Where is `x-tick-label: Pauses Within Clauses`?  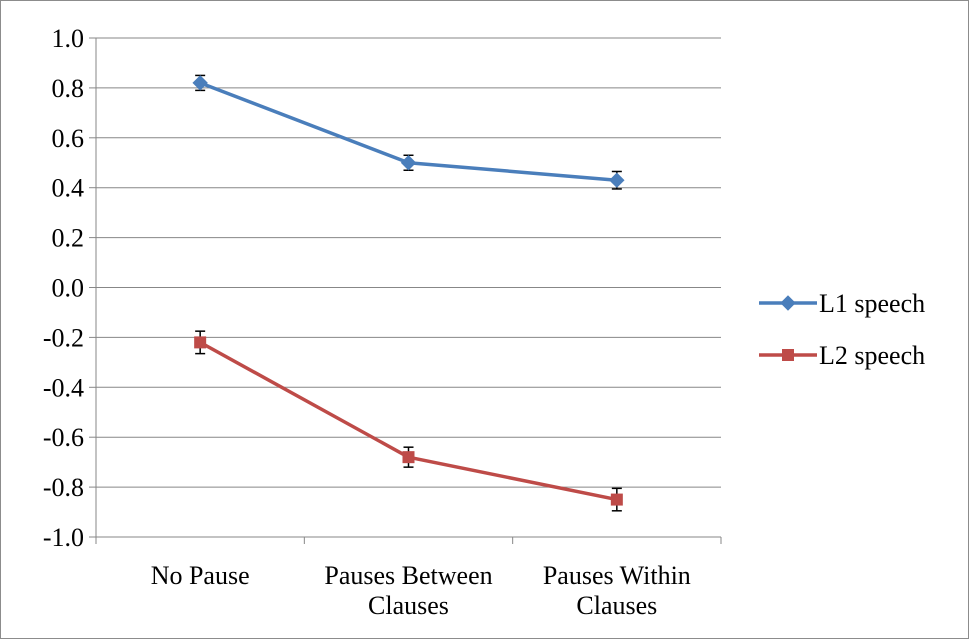 x-tick-label: Pauses Within Clauses is located at coordinates (617, 590).